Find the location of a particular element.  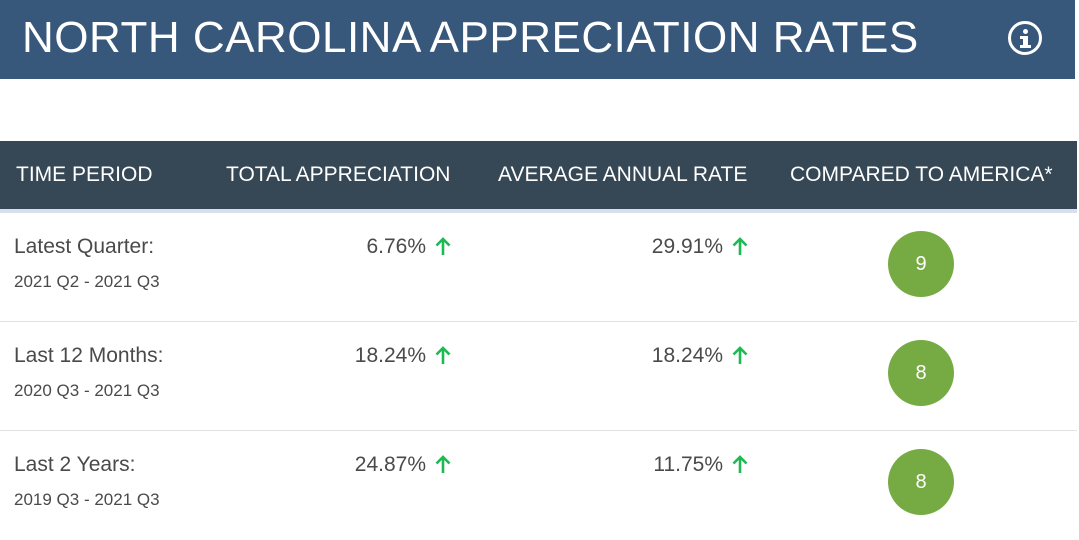

total-appreciation-value: 6.76% is located at coordinates (409, 247).